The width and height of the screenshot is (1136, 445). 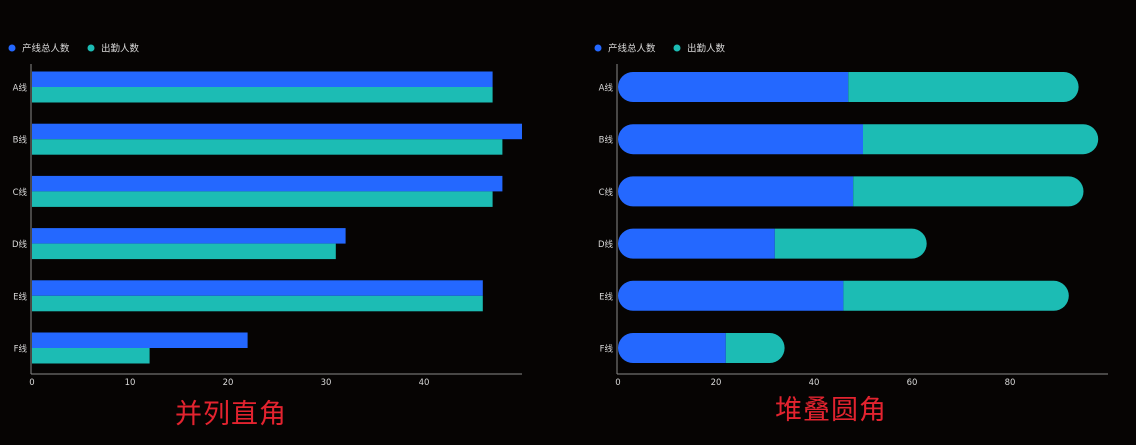 What do you see at coordinates (130, 383) in the screenshot?
I see `x-tick-label: 10` at bounding box center [130, 383].